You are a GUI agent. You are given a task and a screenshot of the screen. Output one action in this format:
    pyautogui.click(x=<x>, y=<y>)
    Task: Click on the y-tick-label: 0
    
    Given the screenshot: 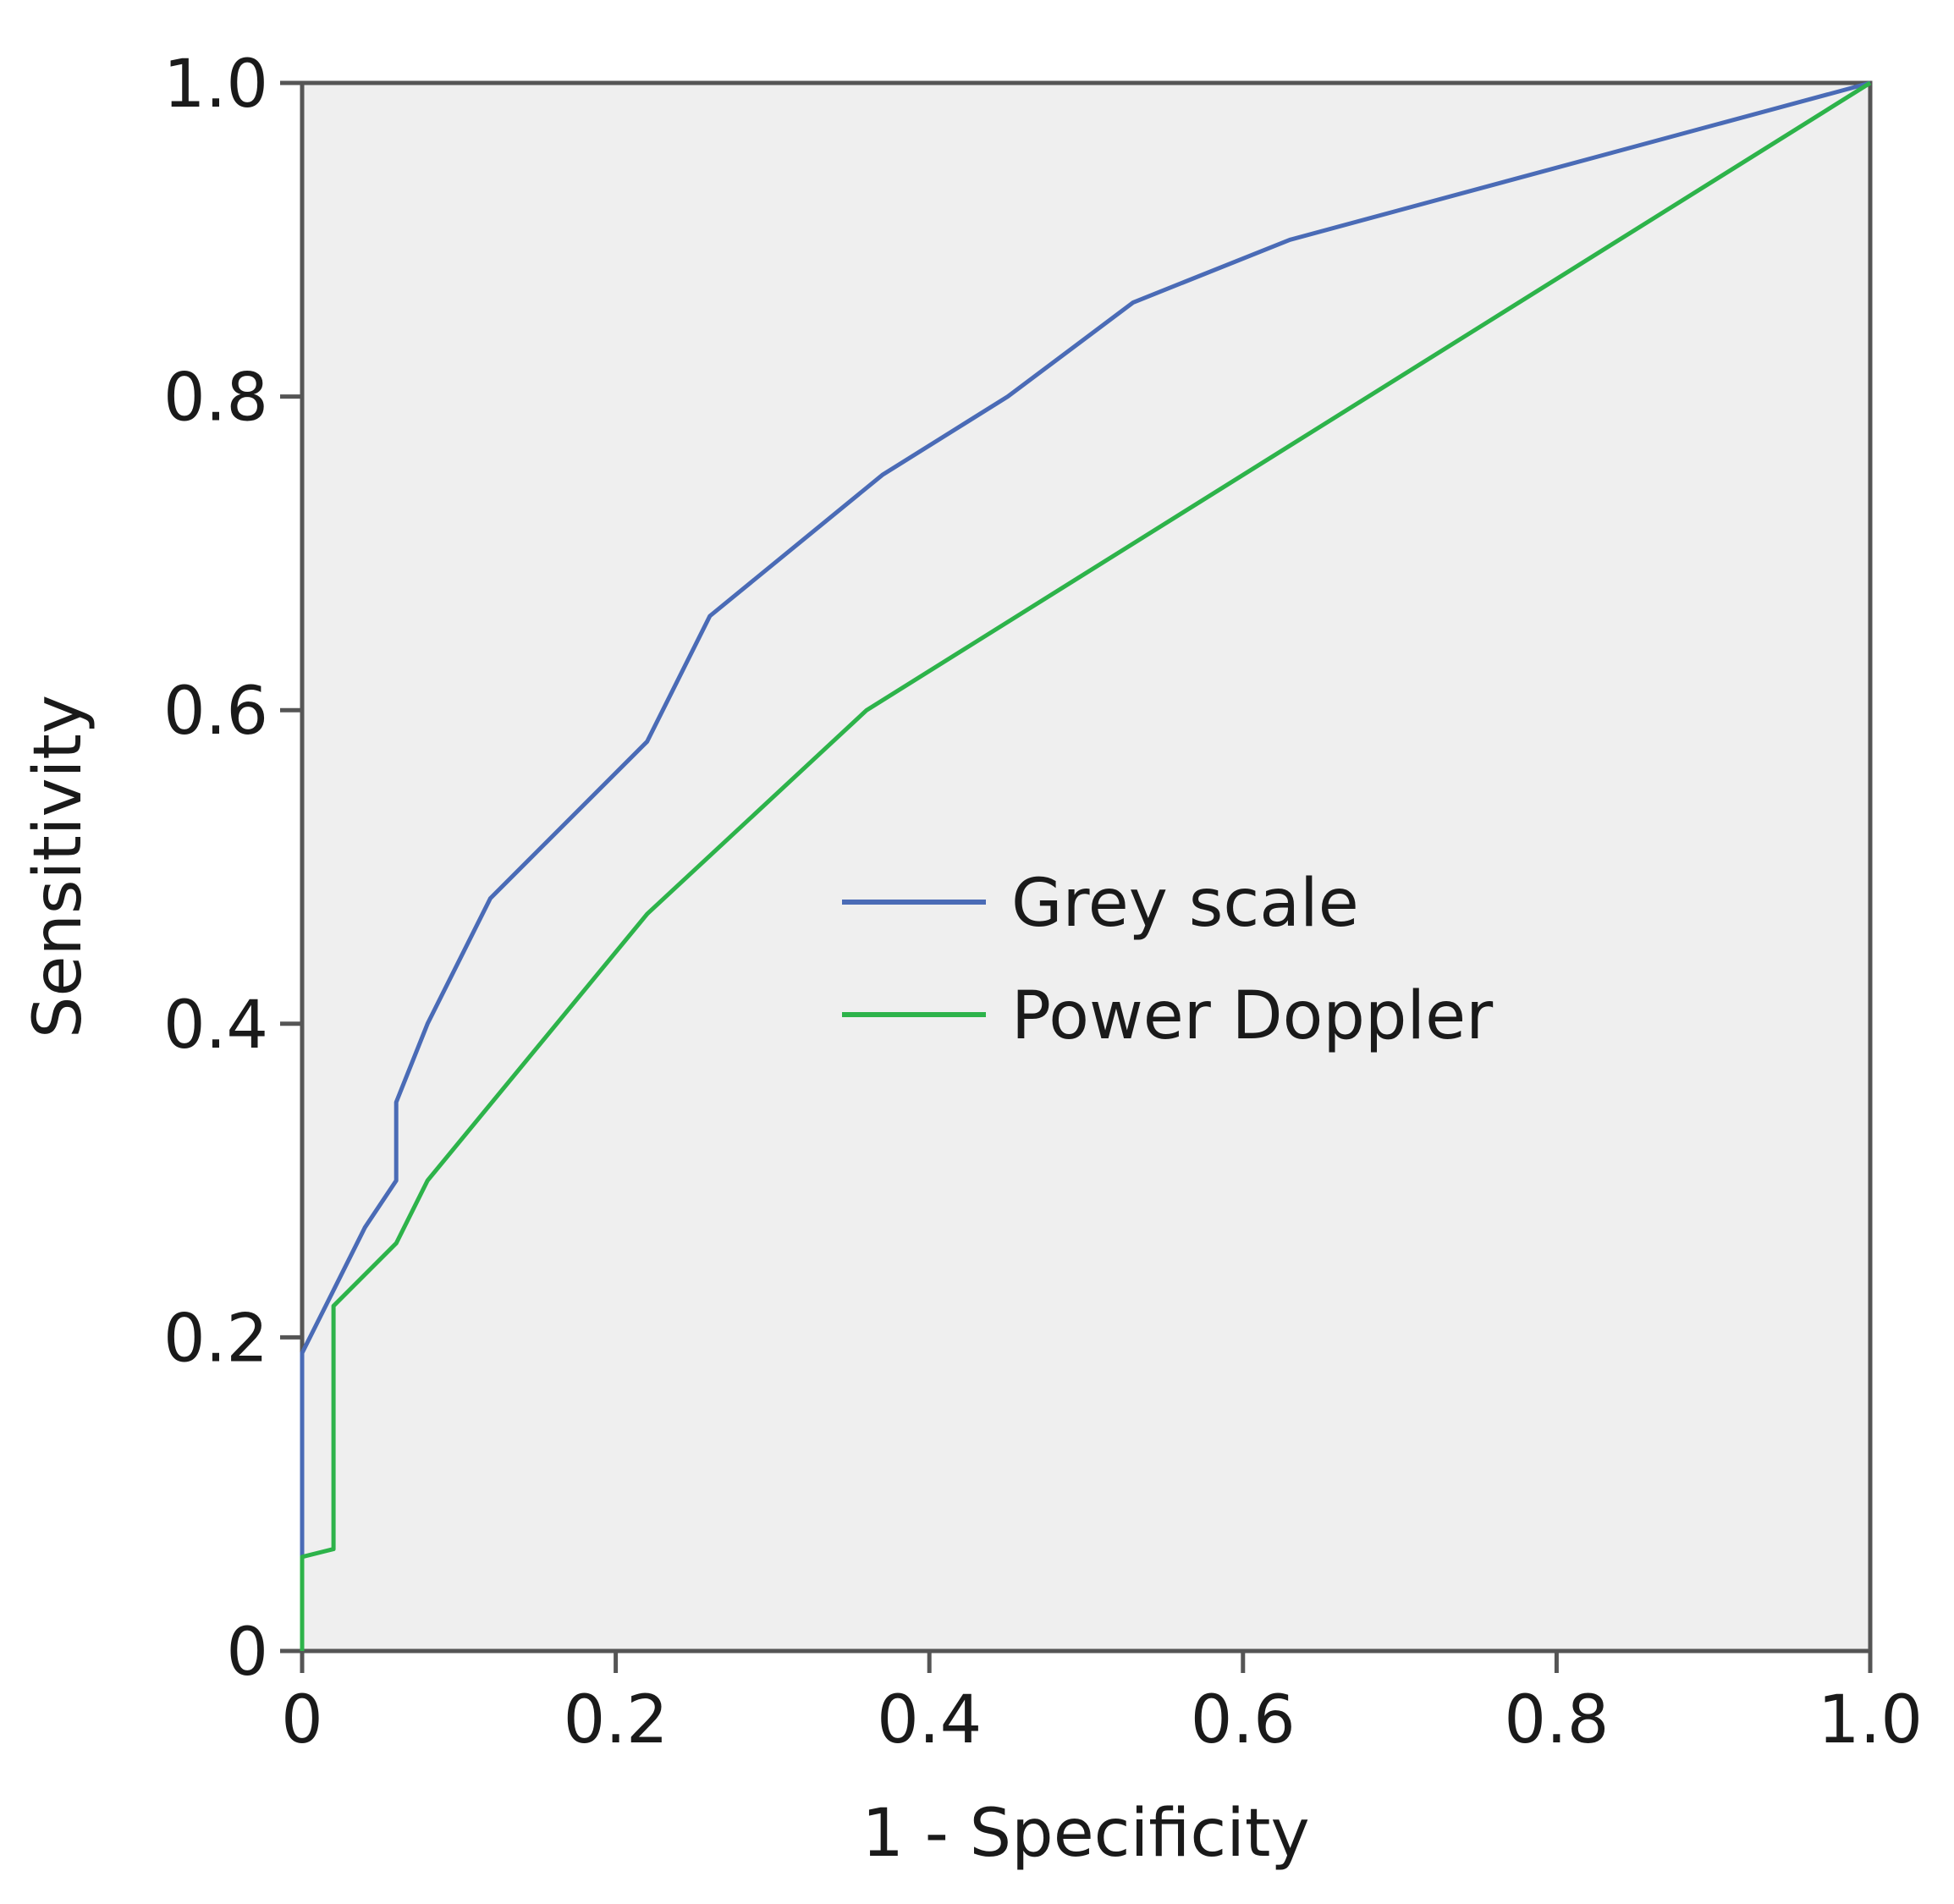 What is the action you would take?
    pyautogui.click(x=247, y=1653)
    